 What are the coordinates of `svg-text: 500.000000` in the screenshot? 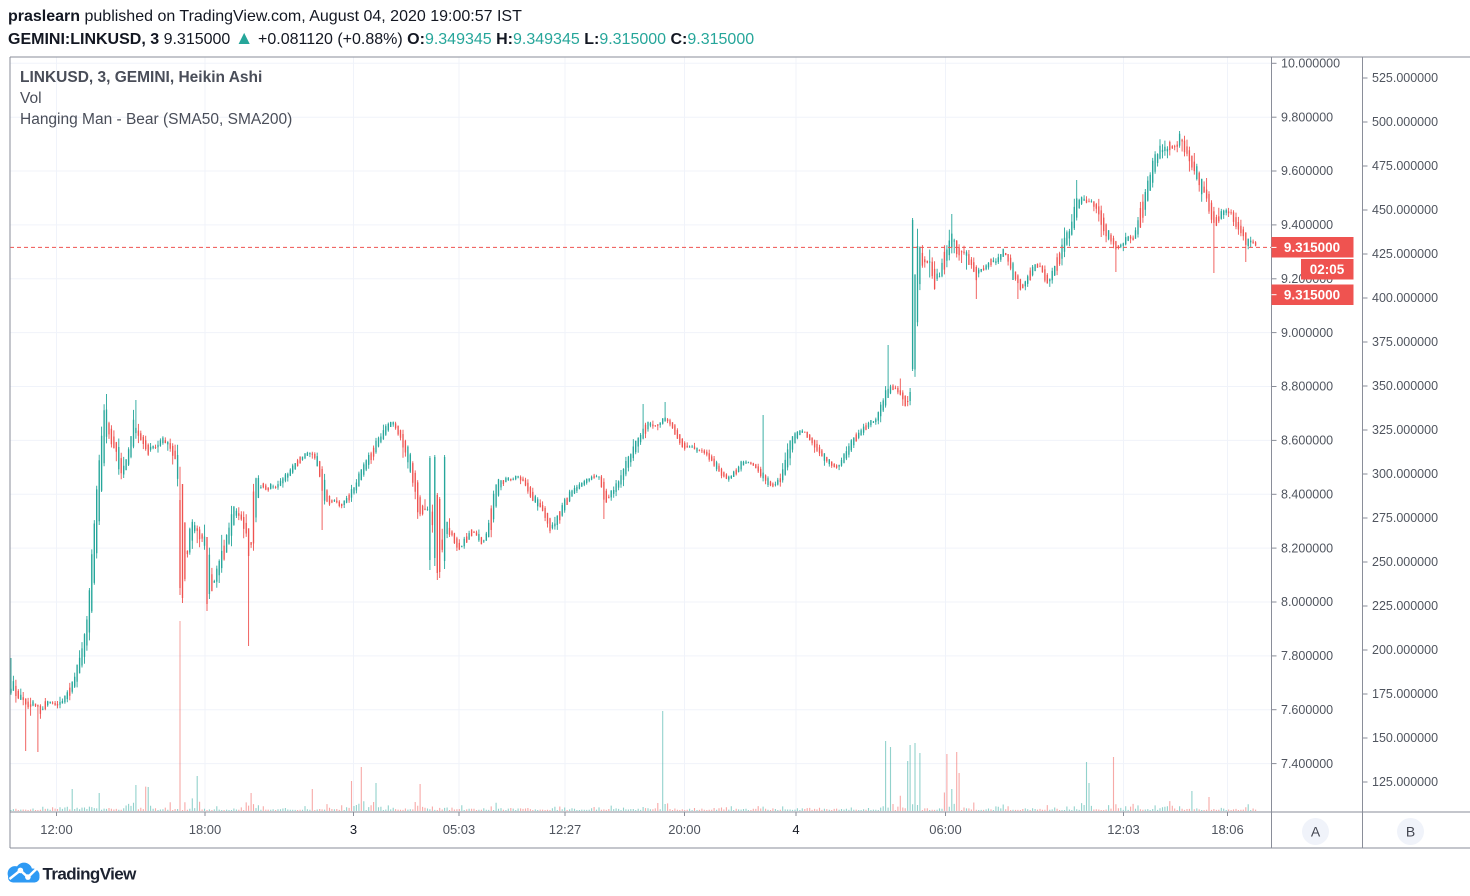 It's located at (1405, 122).